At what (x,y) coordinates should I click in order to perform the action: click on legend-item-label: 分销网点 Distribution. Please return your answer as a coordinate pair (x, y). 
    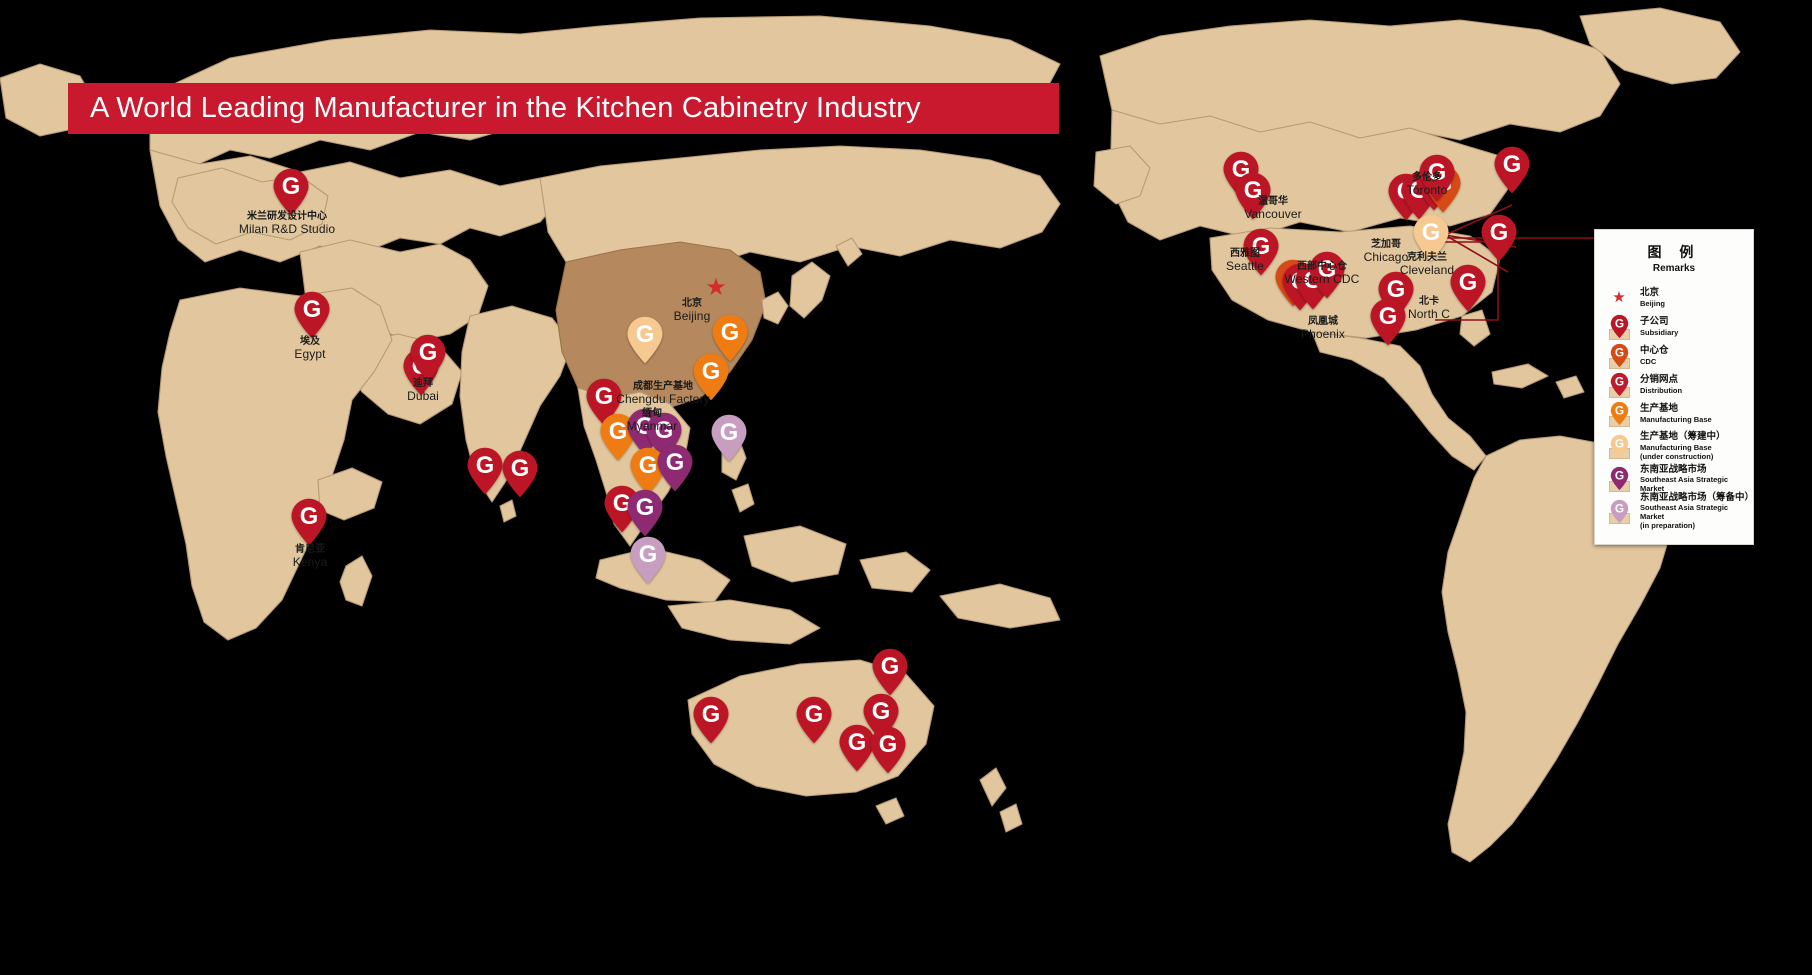
    Looking at the image, I should click on (1658, 384).